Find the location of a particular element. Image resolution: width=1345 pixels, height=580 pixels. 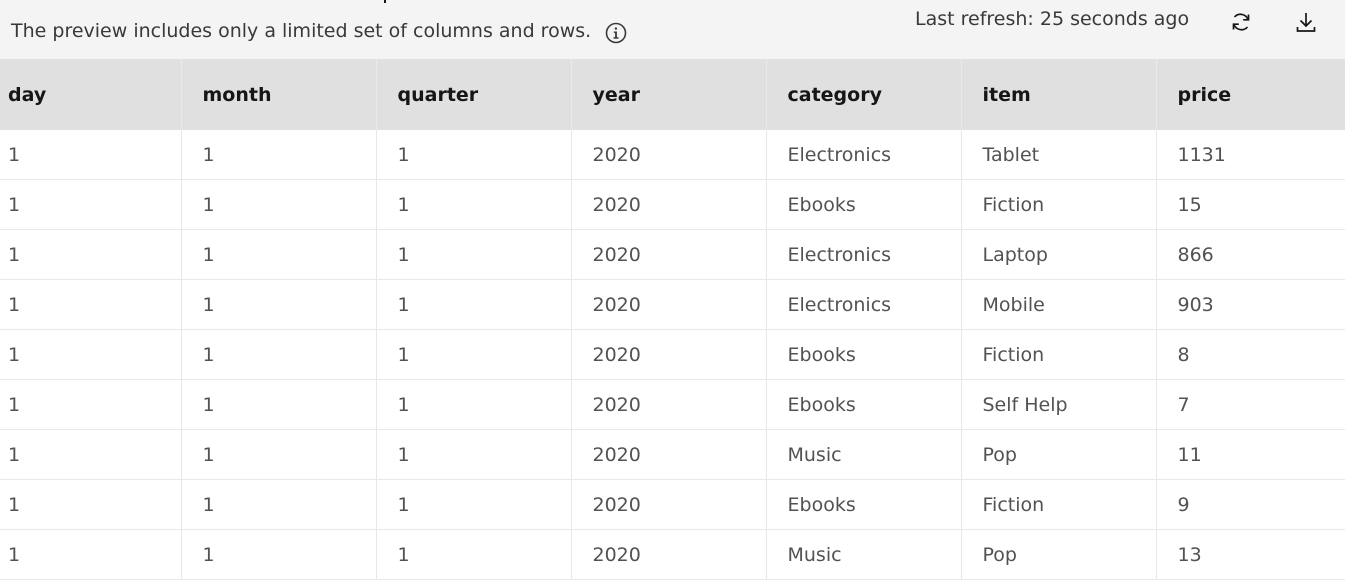

column-header-quarter: quarter is located at coordinates (474, 94).